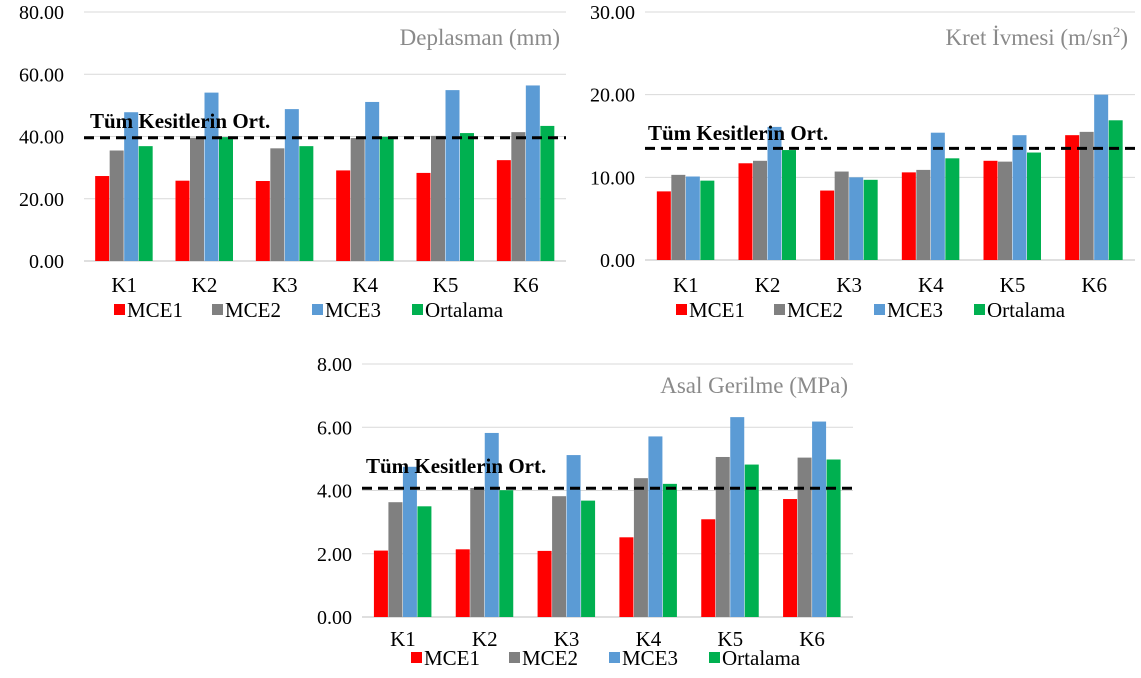  I want to click on legend-swatch-mce3, so click(879, 309).